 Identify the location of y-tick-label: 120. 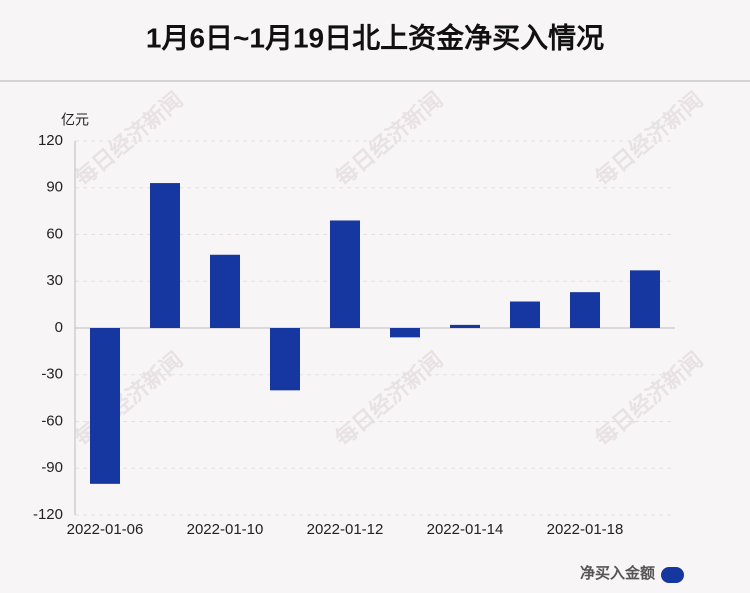
(50, 140).